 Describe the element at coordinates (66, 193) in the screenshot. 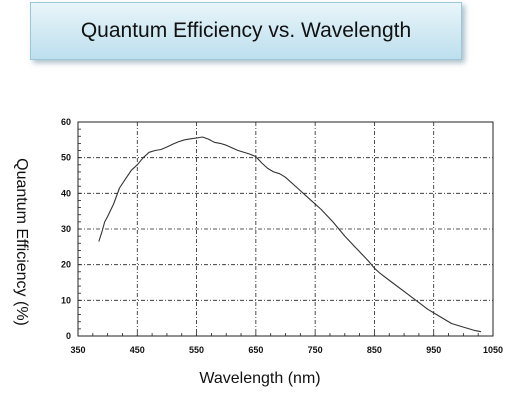

I see `y-tick-label: 40` at that location.